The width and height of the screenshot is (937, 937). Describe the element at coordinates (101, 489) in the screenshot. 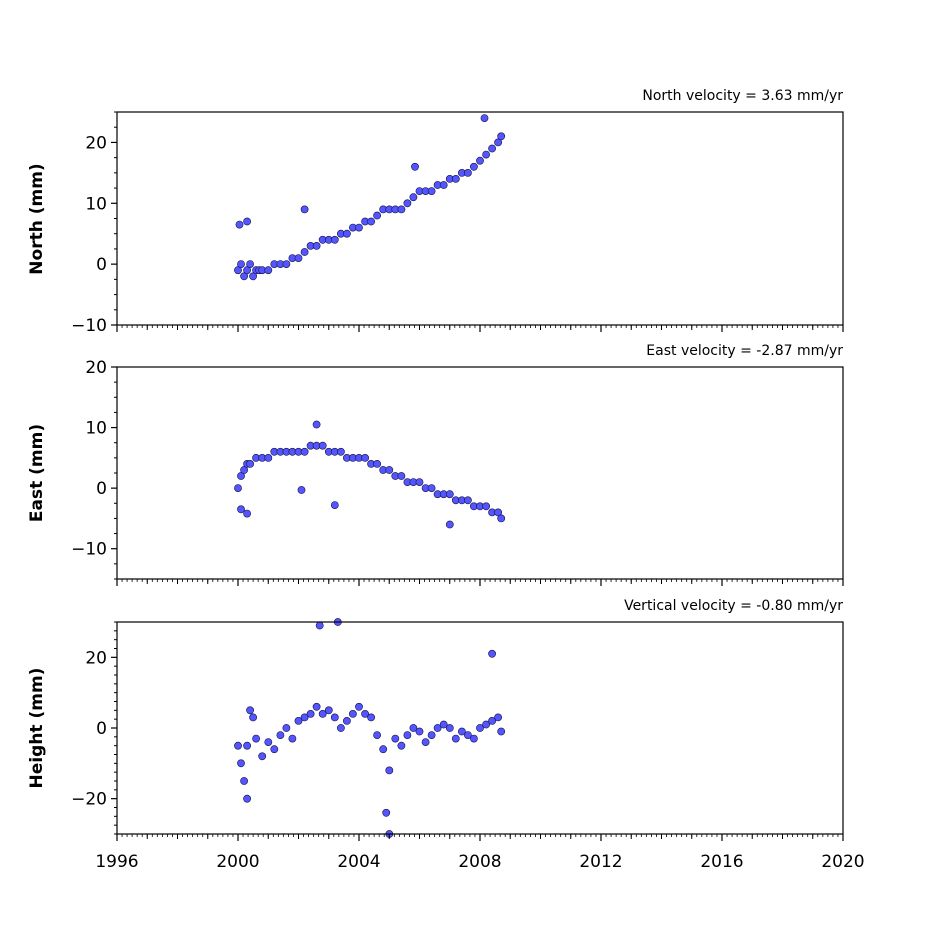

I see `east-y-tick-label: 0` at that location.